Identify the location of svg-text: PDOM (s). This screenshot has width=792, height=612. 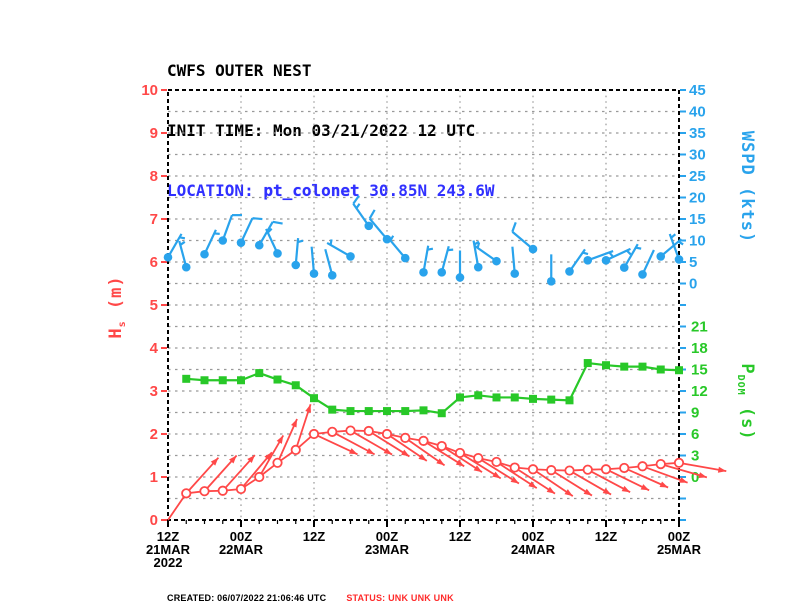
(746, 401).